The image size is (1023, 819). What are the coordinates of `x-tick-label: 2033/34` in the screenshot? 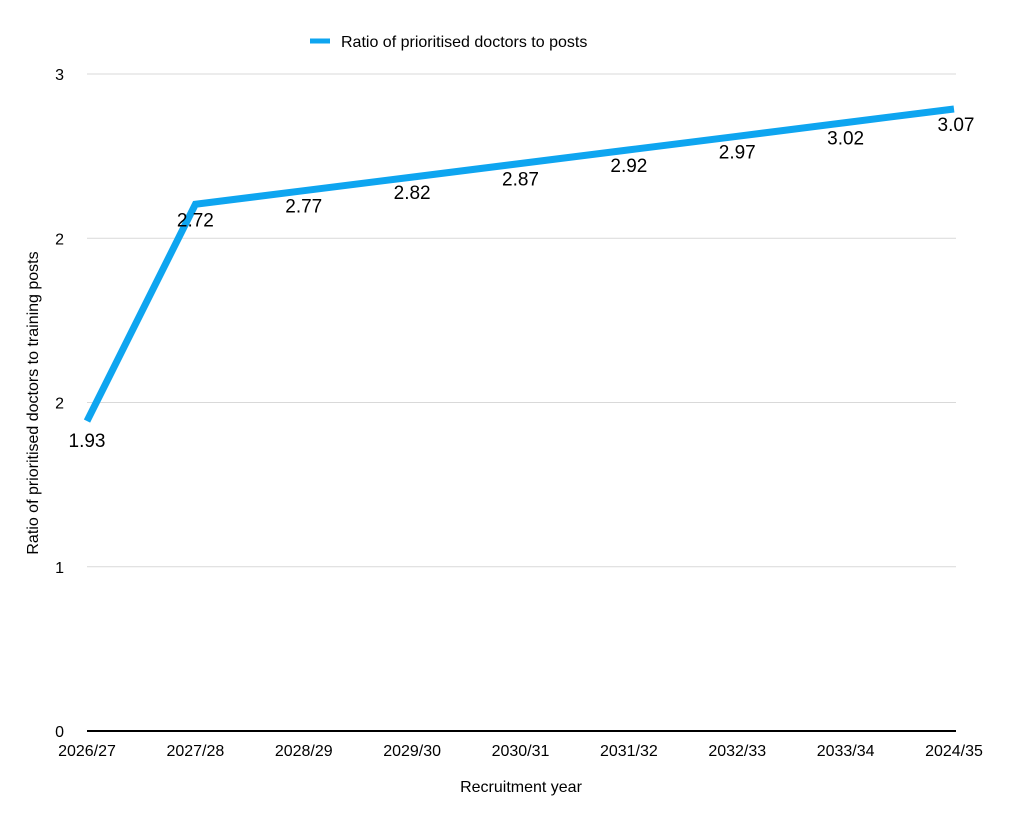 It's located at (846, 751).